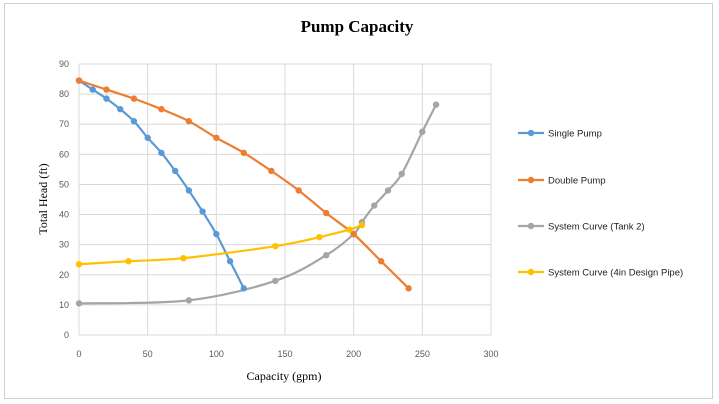 The image size is (719, 404). Describe the element at coordinates (353, 354) in the screenshot. I see `x-tick-label: 200` at that location.